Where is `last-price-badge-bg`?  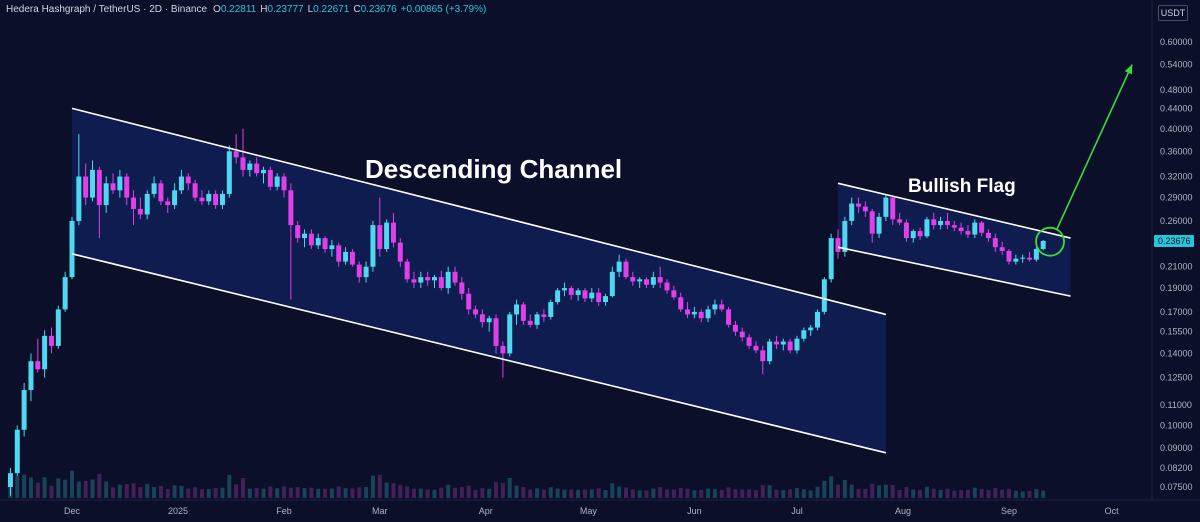
last-price-badge-bg is located at coordinates (1174, 240).